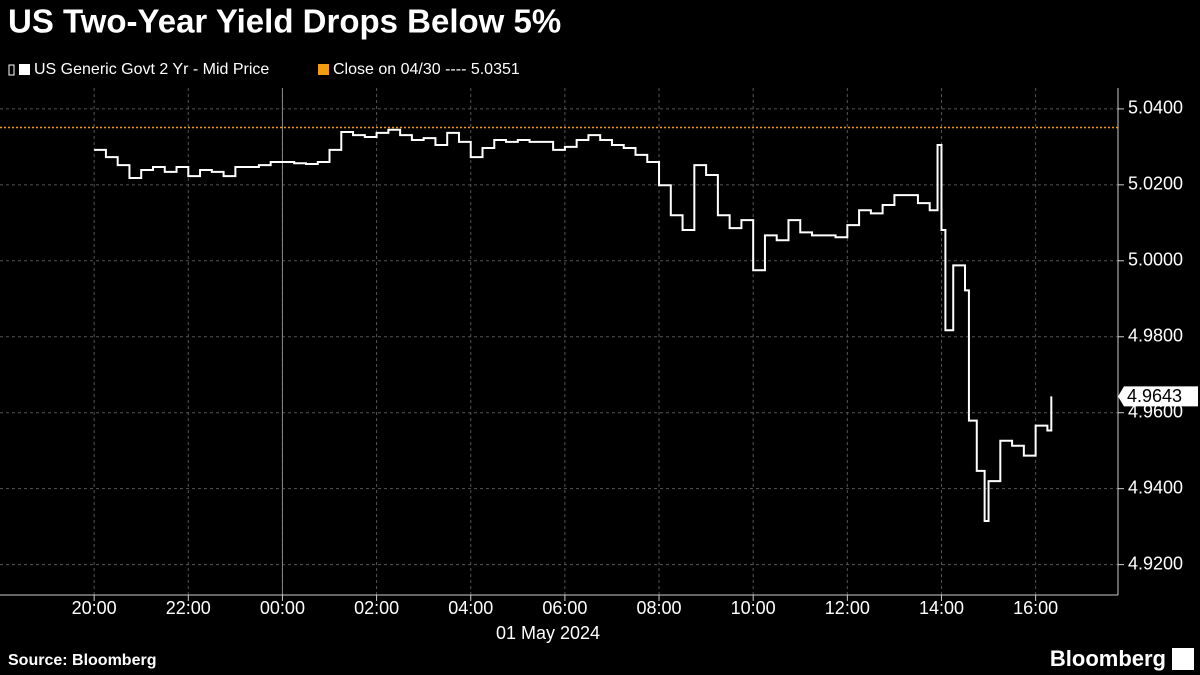  What do you see at coordinates (94, 608) in the screenshot?
I see `x-tick-label: 20:00` at bounding box center [94, 608].